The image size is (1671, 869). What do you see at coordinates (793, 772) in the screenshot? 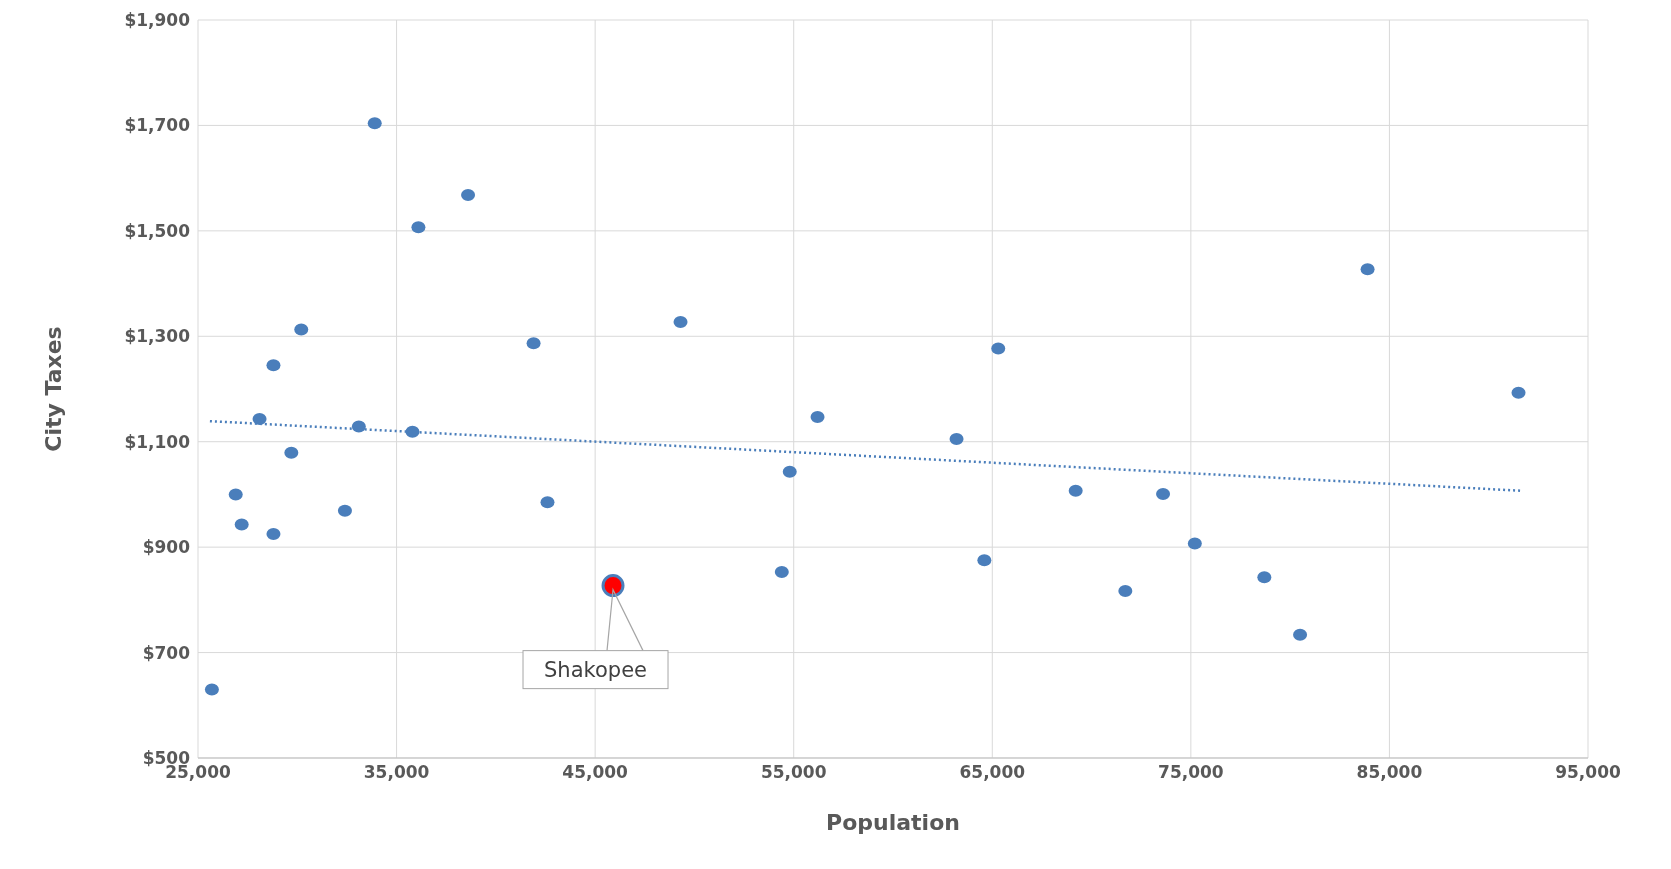
I see `x-tick-label: 55,000` at bounding box center [793, 772].